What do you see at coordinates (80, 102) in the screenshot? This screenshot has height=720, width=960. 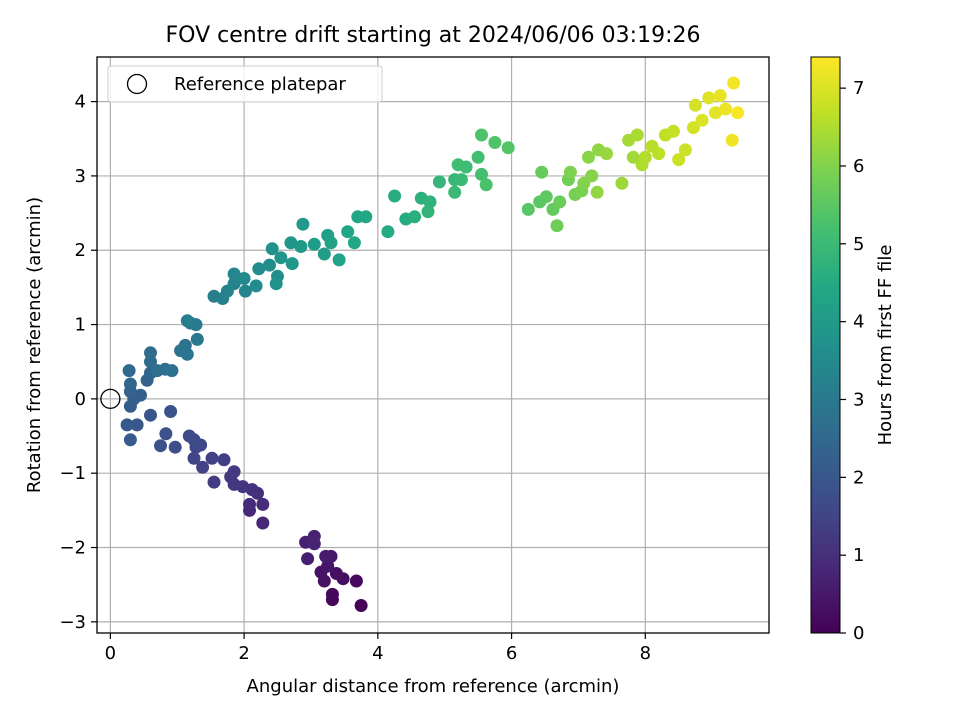 I see `y-tick-label: 4` at bounding box center [80, 102].